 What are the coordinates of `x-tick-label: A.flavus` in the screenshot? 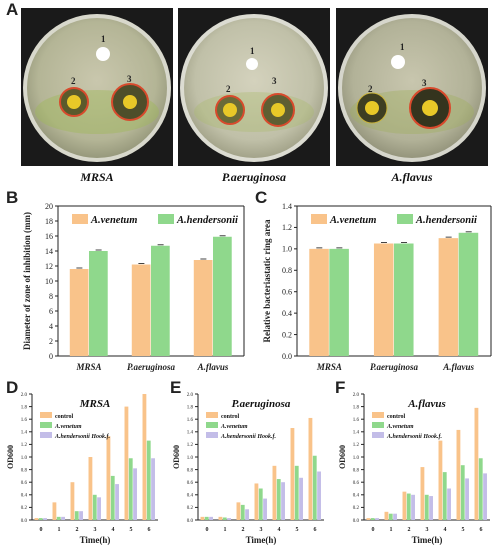 It's located at (213, 367).